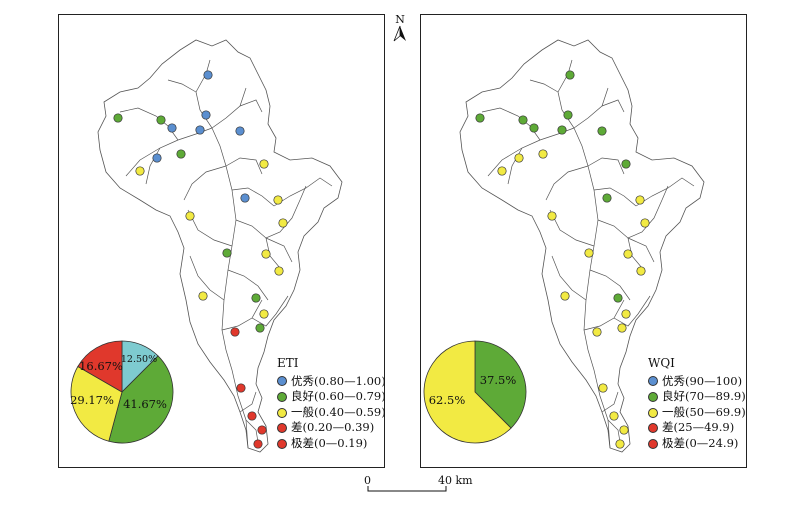 This screenshot has width=800, height=508. What do you see at coordinates (282, 396) in the screenshot?
I see `legend-dot-good` at bounding box center [282, 396].